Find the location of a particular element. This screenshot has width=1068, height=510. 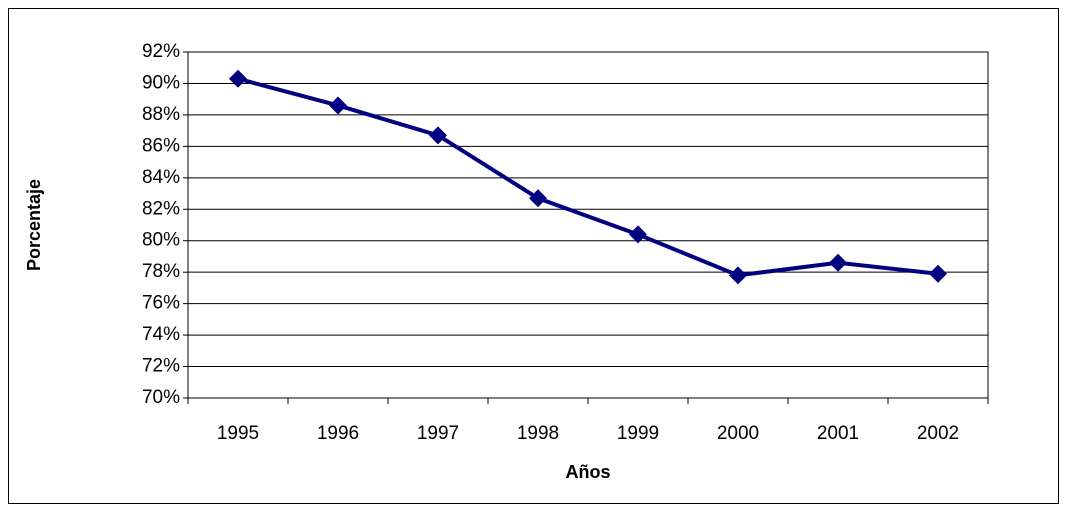

x-tick-label: 1999 is located at coordinates (638, 433).